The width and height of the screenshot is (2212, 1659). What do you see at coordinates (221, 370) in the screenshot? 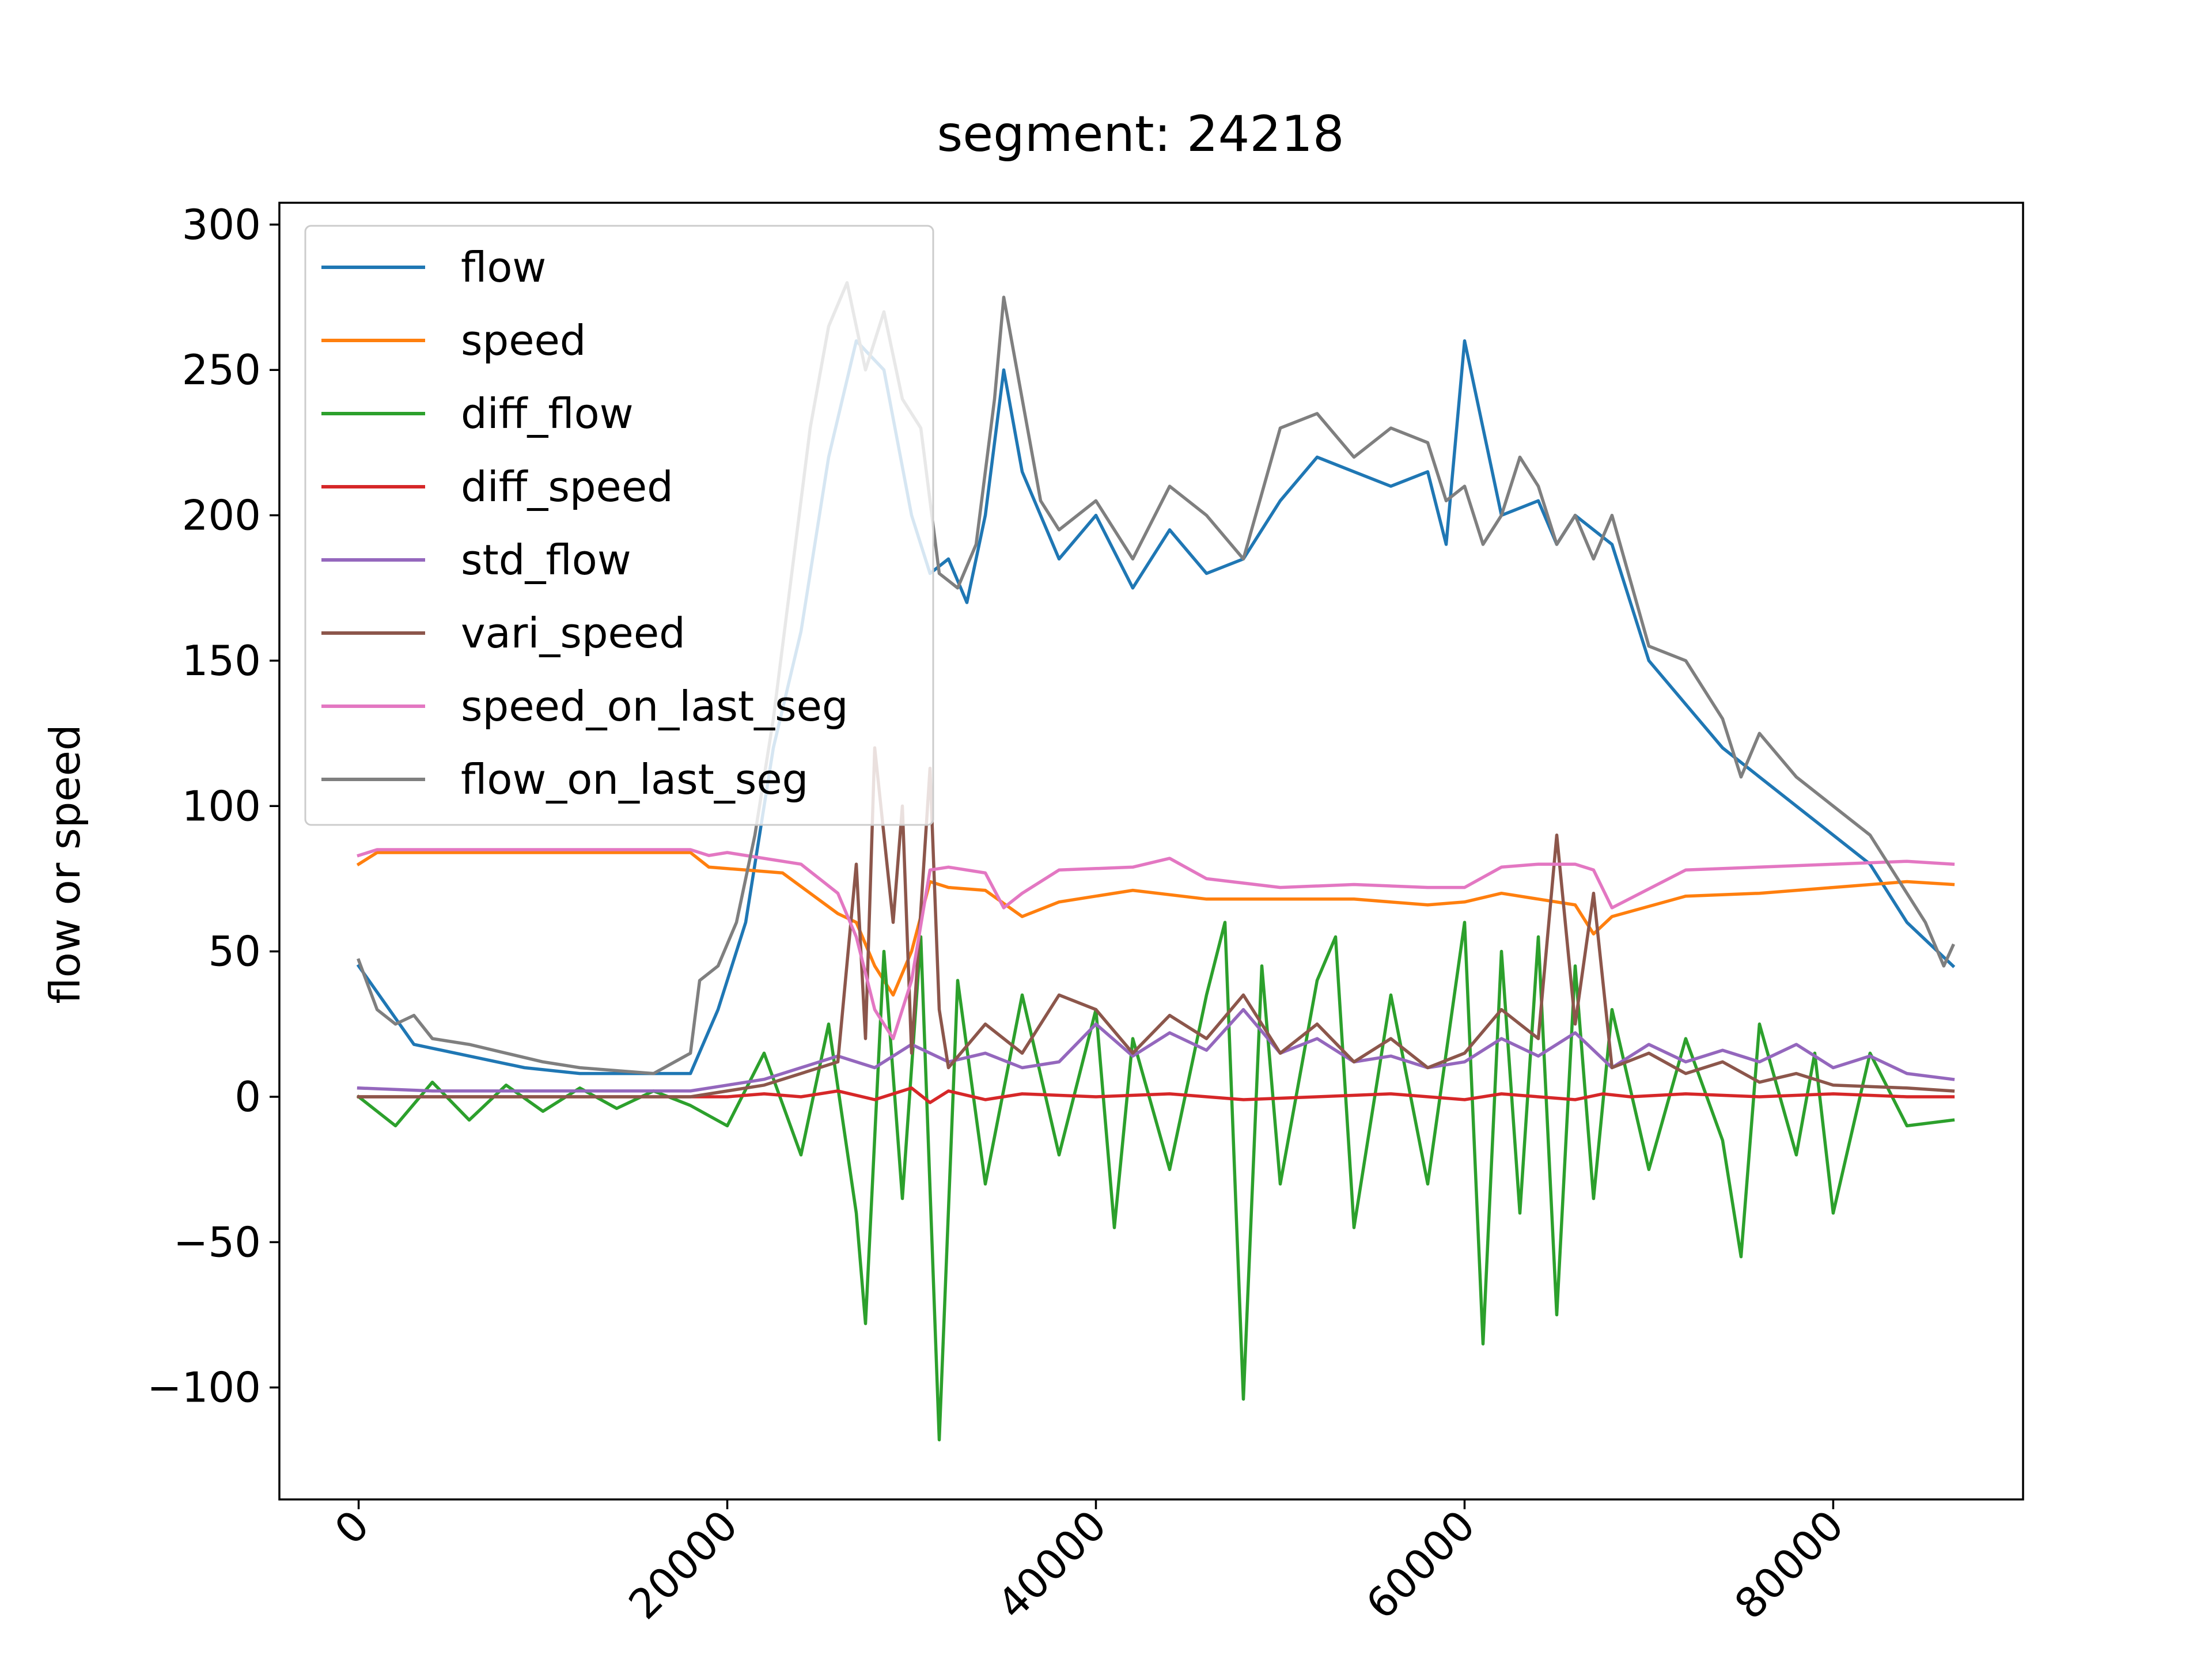
I see `y-tick-label: 250` at bounding box center [221, 370].